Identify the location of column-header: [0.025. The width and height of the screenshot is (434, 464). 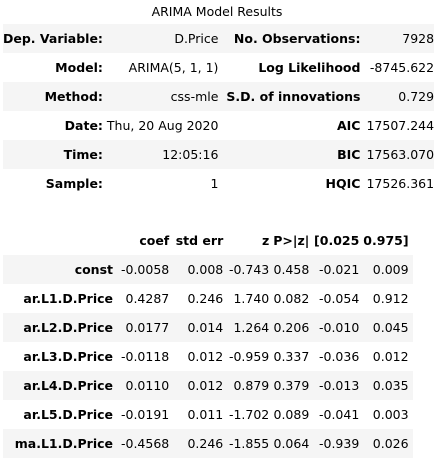
(337, 240).